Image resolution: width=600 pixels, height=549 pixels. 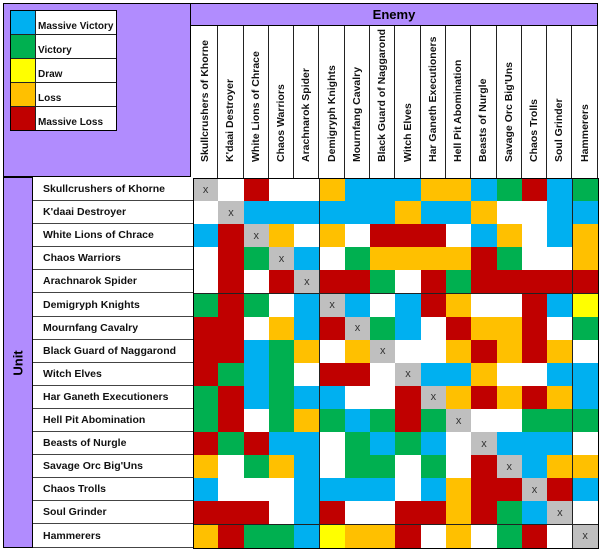 I want to click on column-header: Skullcrushers of Khorne, so click(x=206, y=102).